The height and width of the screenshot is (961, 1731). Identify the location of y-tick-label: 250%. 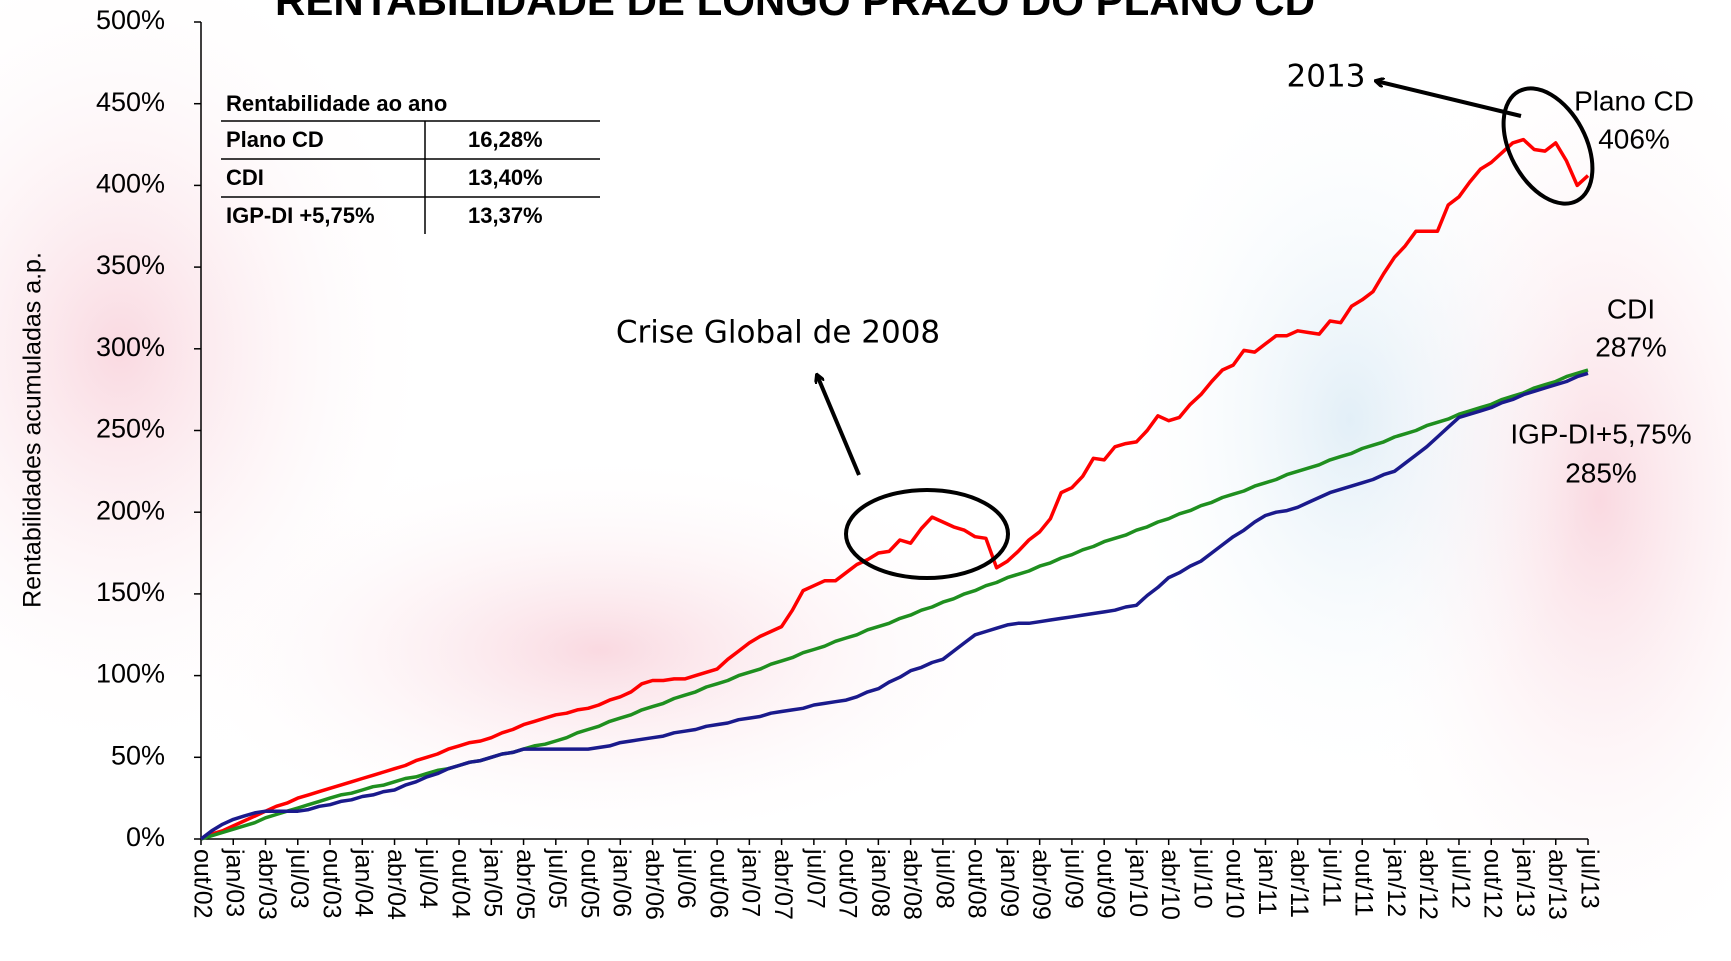
(130, 429).